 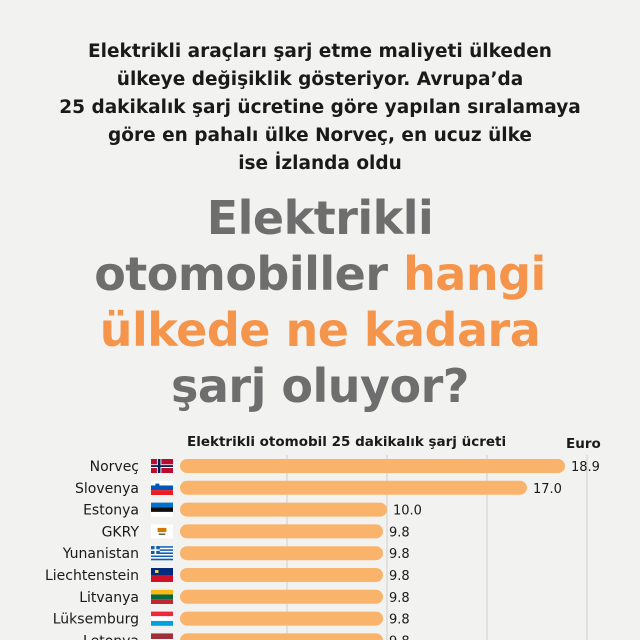 What do you see at coordinates (109, 598) in the screenshot?
I see `category-label: Litvanya` at bounding box center [109, 598].